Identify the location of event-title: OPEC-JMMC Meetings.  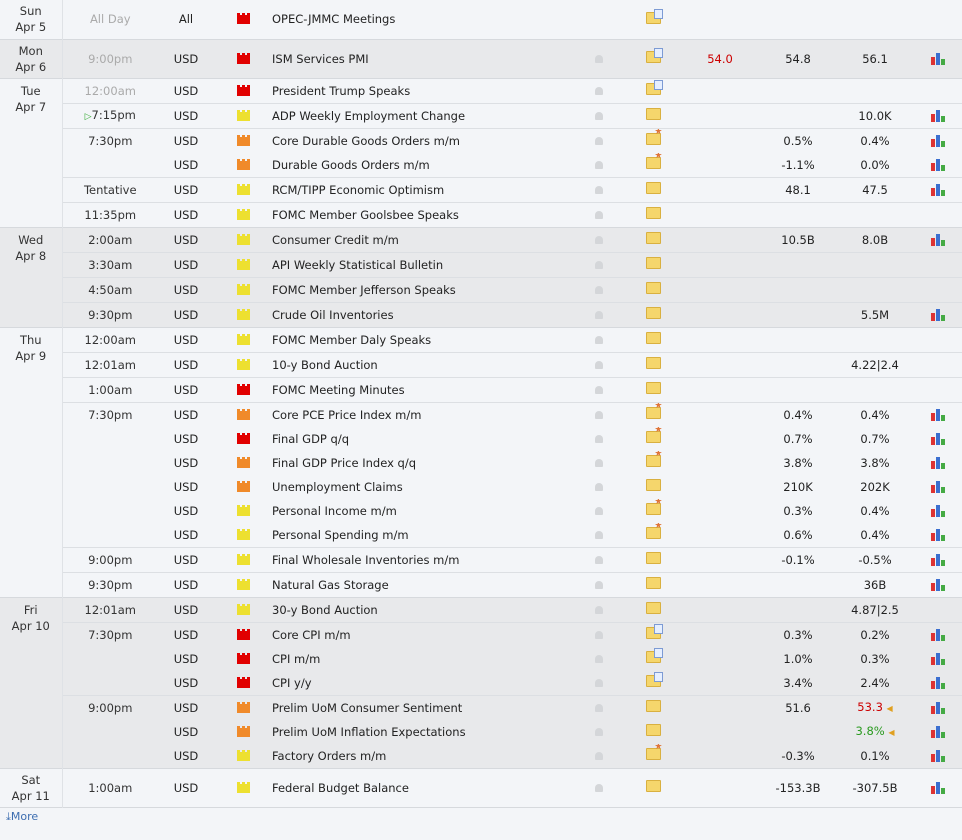
(422, 19).